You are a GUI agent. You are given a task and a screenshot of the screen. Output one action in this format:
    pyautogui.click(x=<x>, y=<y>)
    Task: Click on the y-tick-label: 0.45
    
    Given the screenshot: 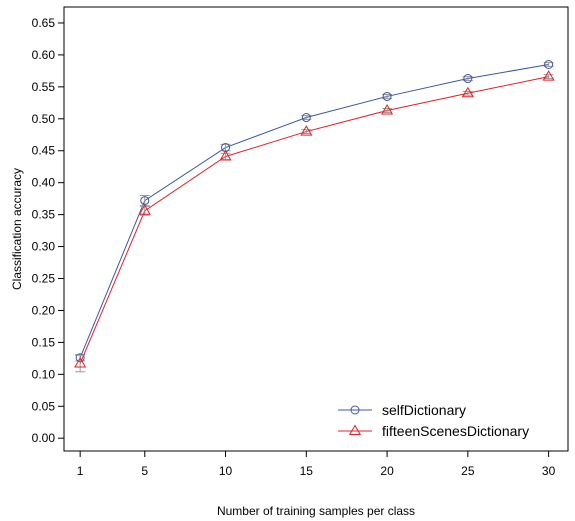 What is the action you would take?
    pyautogui.click(x=44, y=151)
    